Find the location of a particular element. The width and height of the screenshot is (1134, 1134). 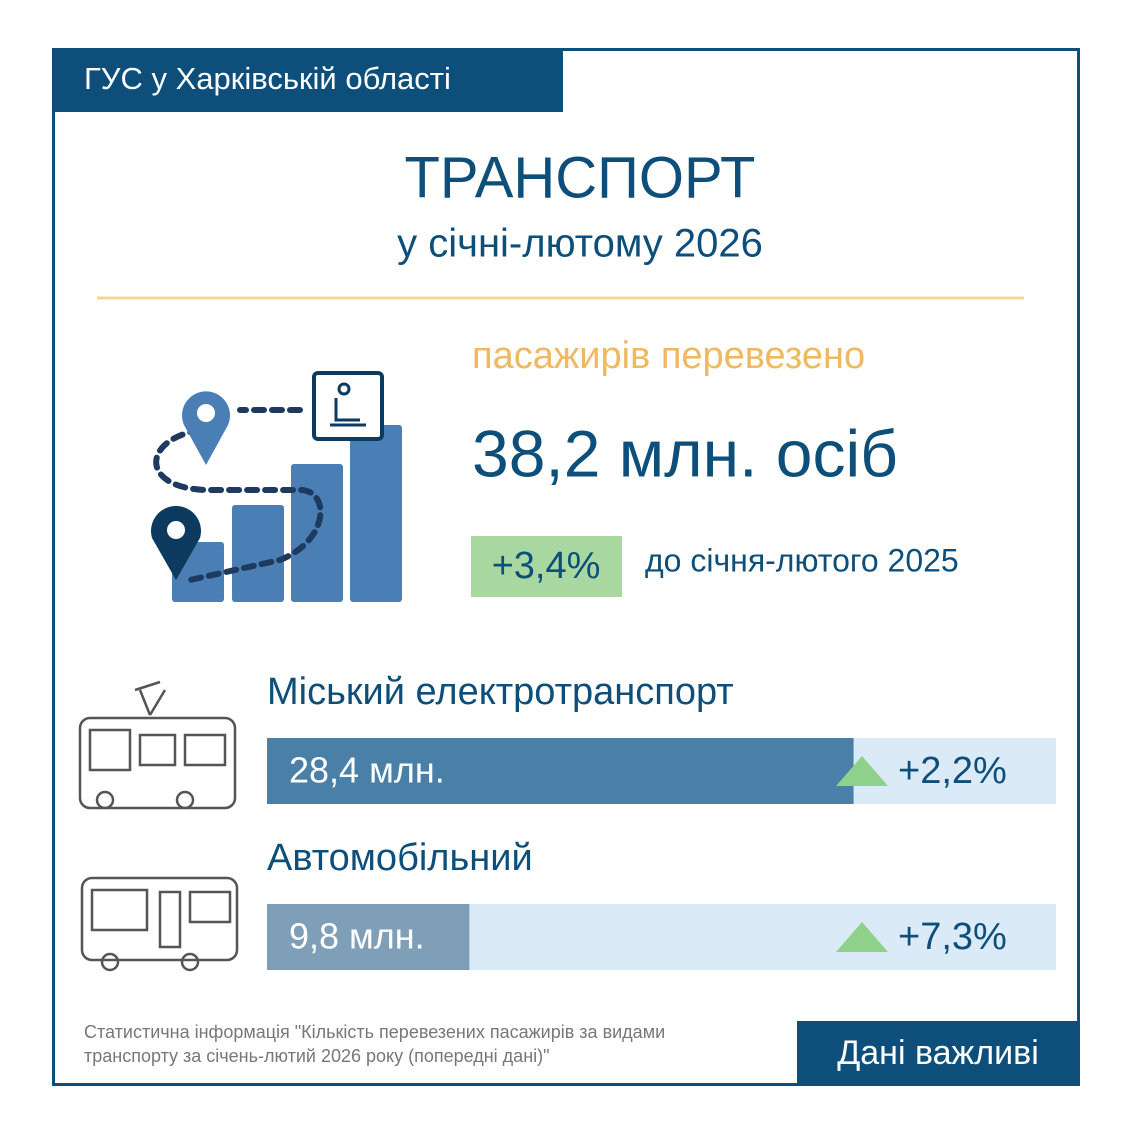

tram-icon is located at coordinates (157, 745).